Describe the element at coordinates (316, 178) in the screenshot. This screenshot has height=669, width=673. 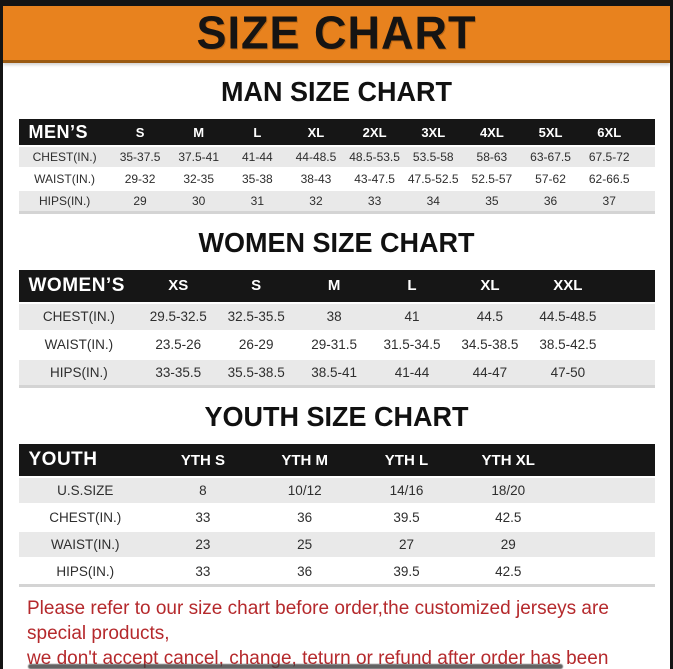
I see `cell: 38-43` at that location.